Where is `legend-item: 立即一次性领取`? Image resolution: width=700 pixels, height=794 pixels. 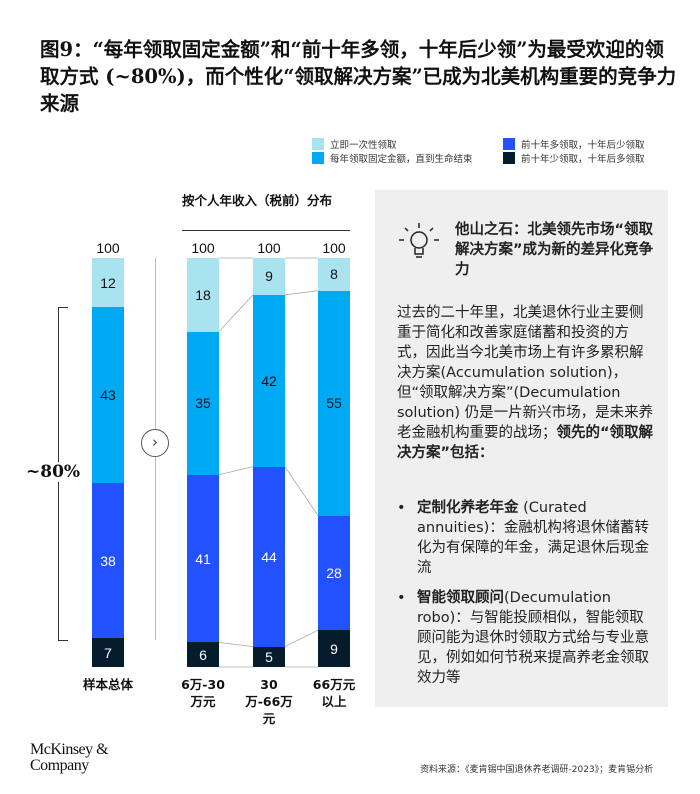 legend-item: 立即一次性领取 is located at coordinates (354, 144).